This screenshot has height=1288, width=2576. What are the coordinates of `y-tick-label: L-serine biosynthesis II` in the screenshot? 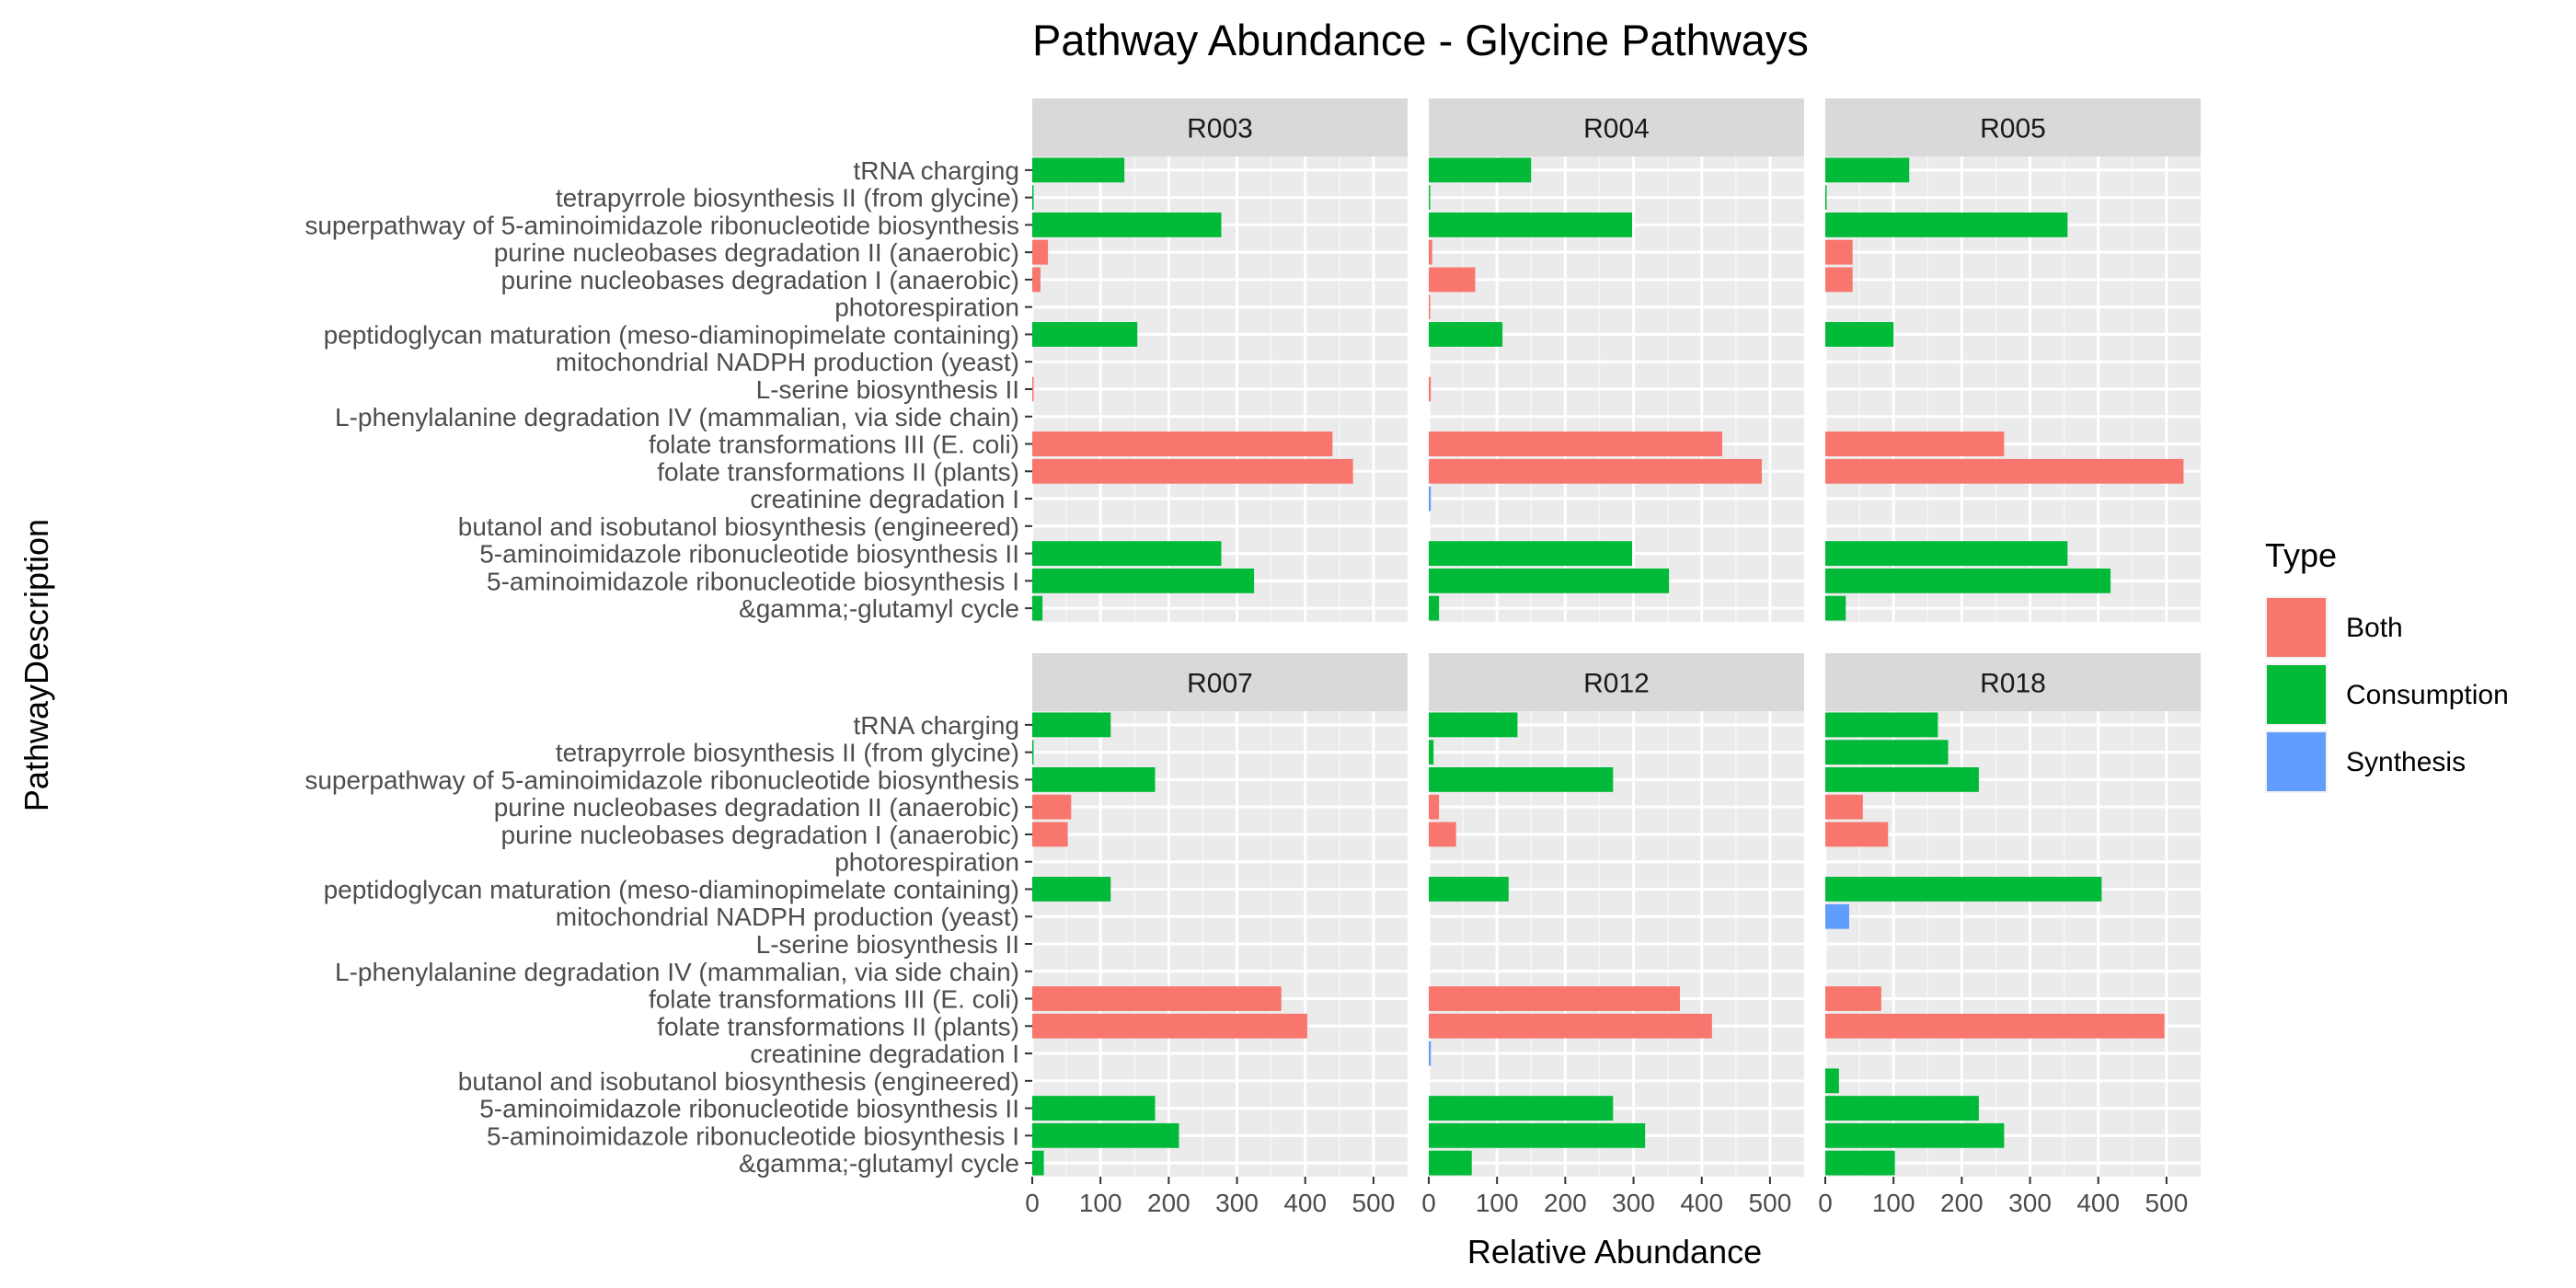 It's located at (887, 945).